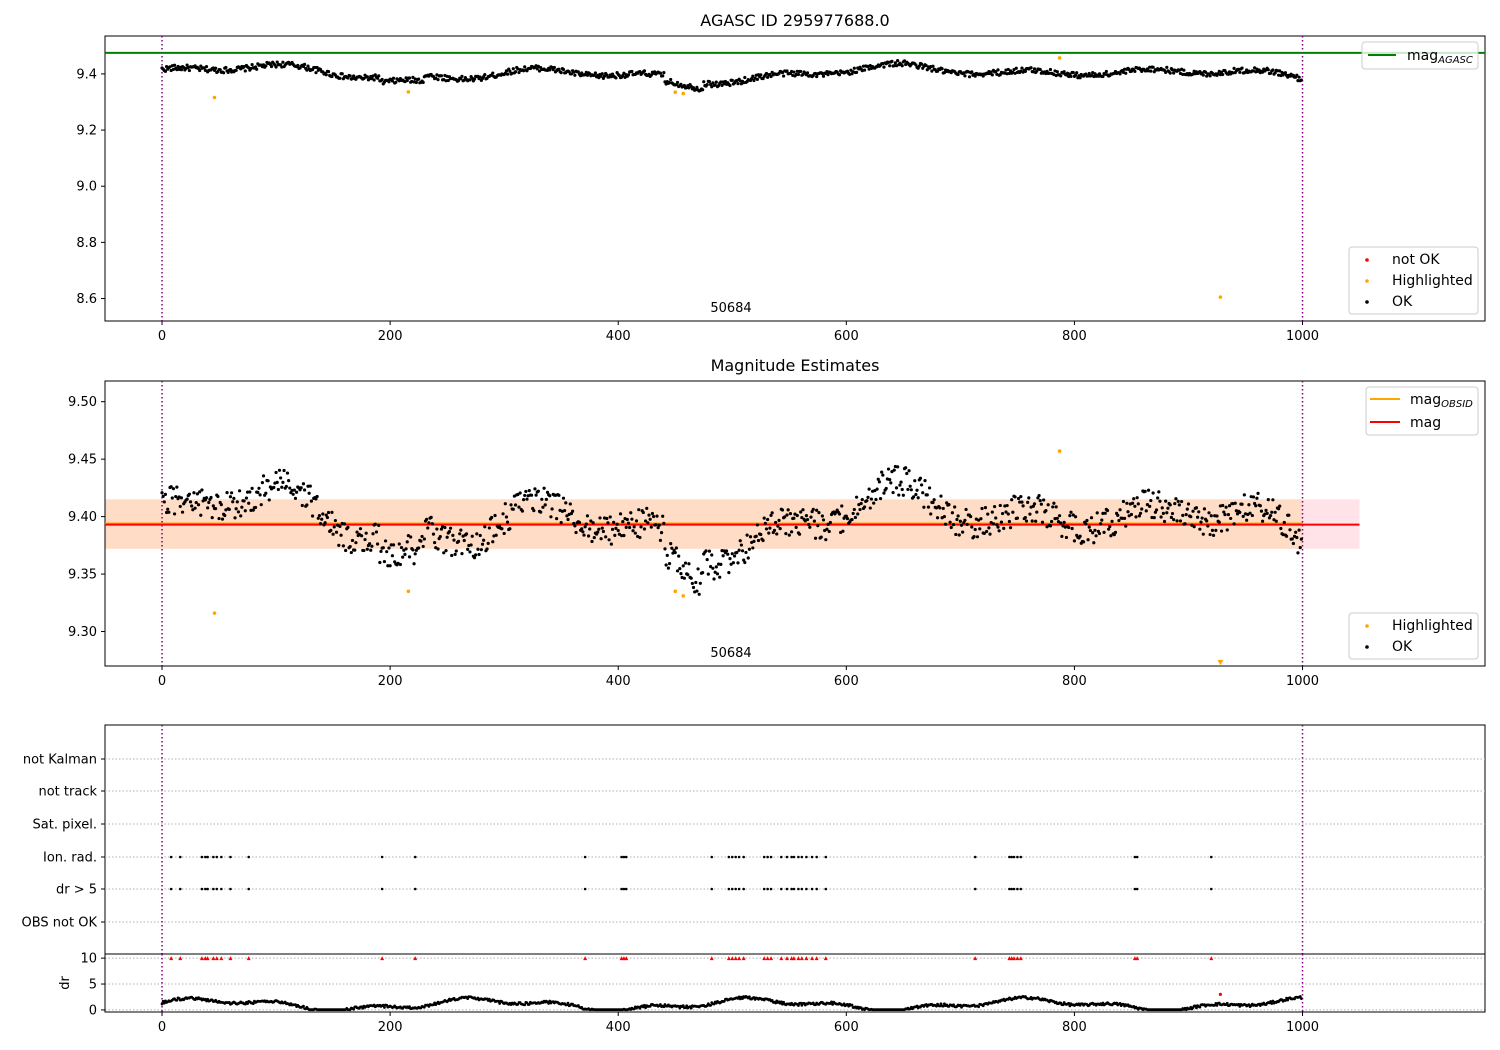  Describe the element at coordinates (390, 1027) in the screenshot. I see `x-tick-label: 200` at that location.